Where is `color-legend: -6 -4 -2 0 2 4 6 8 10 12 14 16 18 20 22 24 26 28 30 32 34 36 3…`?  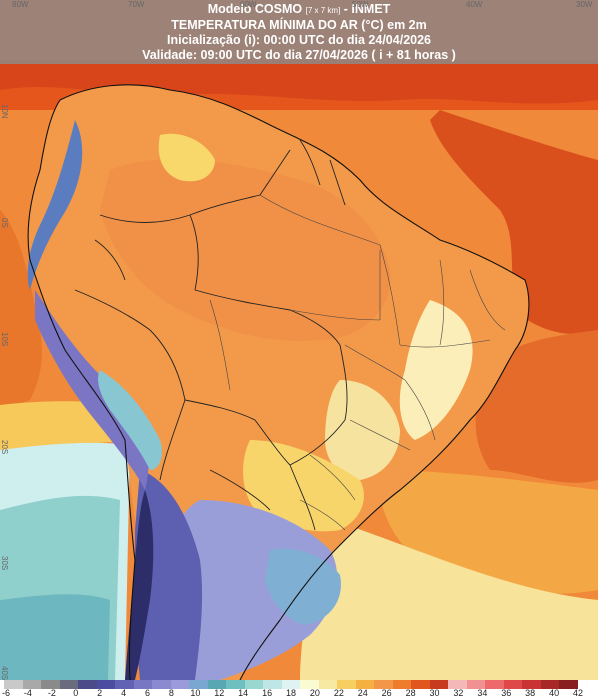
color-legend: -6 -4 -2 0 2 4 6 8 10 12 14 16 18 20 22 24 26 28 30 32 34 36 3… is located at coordinates (299, 690).